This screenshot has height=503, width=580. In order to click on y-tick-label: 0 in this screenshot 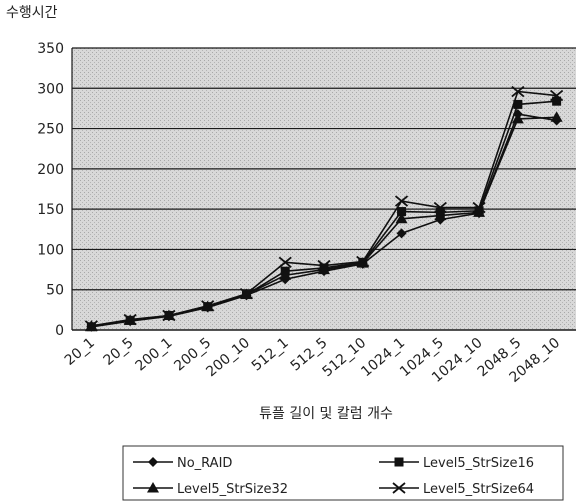, I will do `click(59, 331)`.